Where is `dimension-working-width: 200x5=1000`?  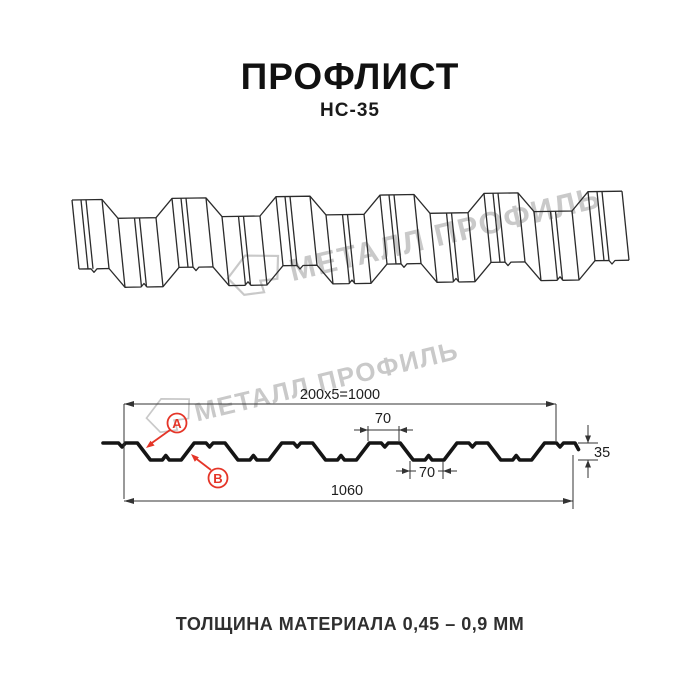
dimension-working-width: 200x5=1000 is located at coordinates (340, 443).